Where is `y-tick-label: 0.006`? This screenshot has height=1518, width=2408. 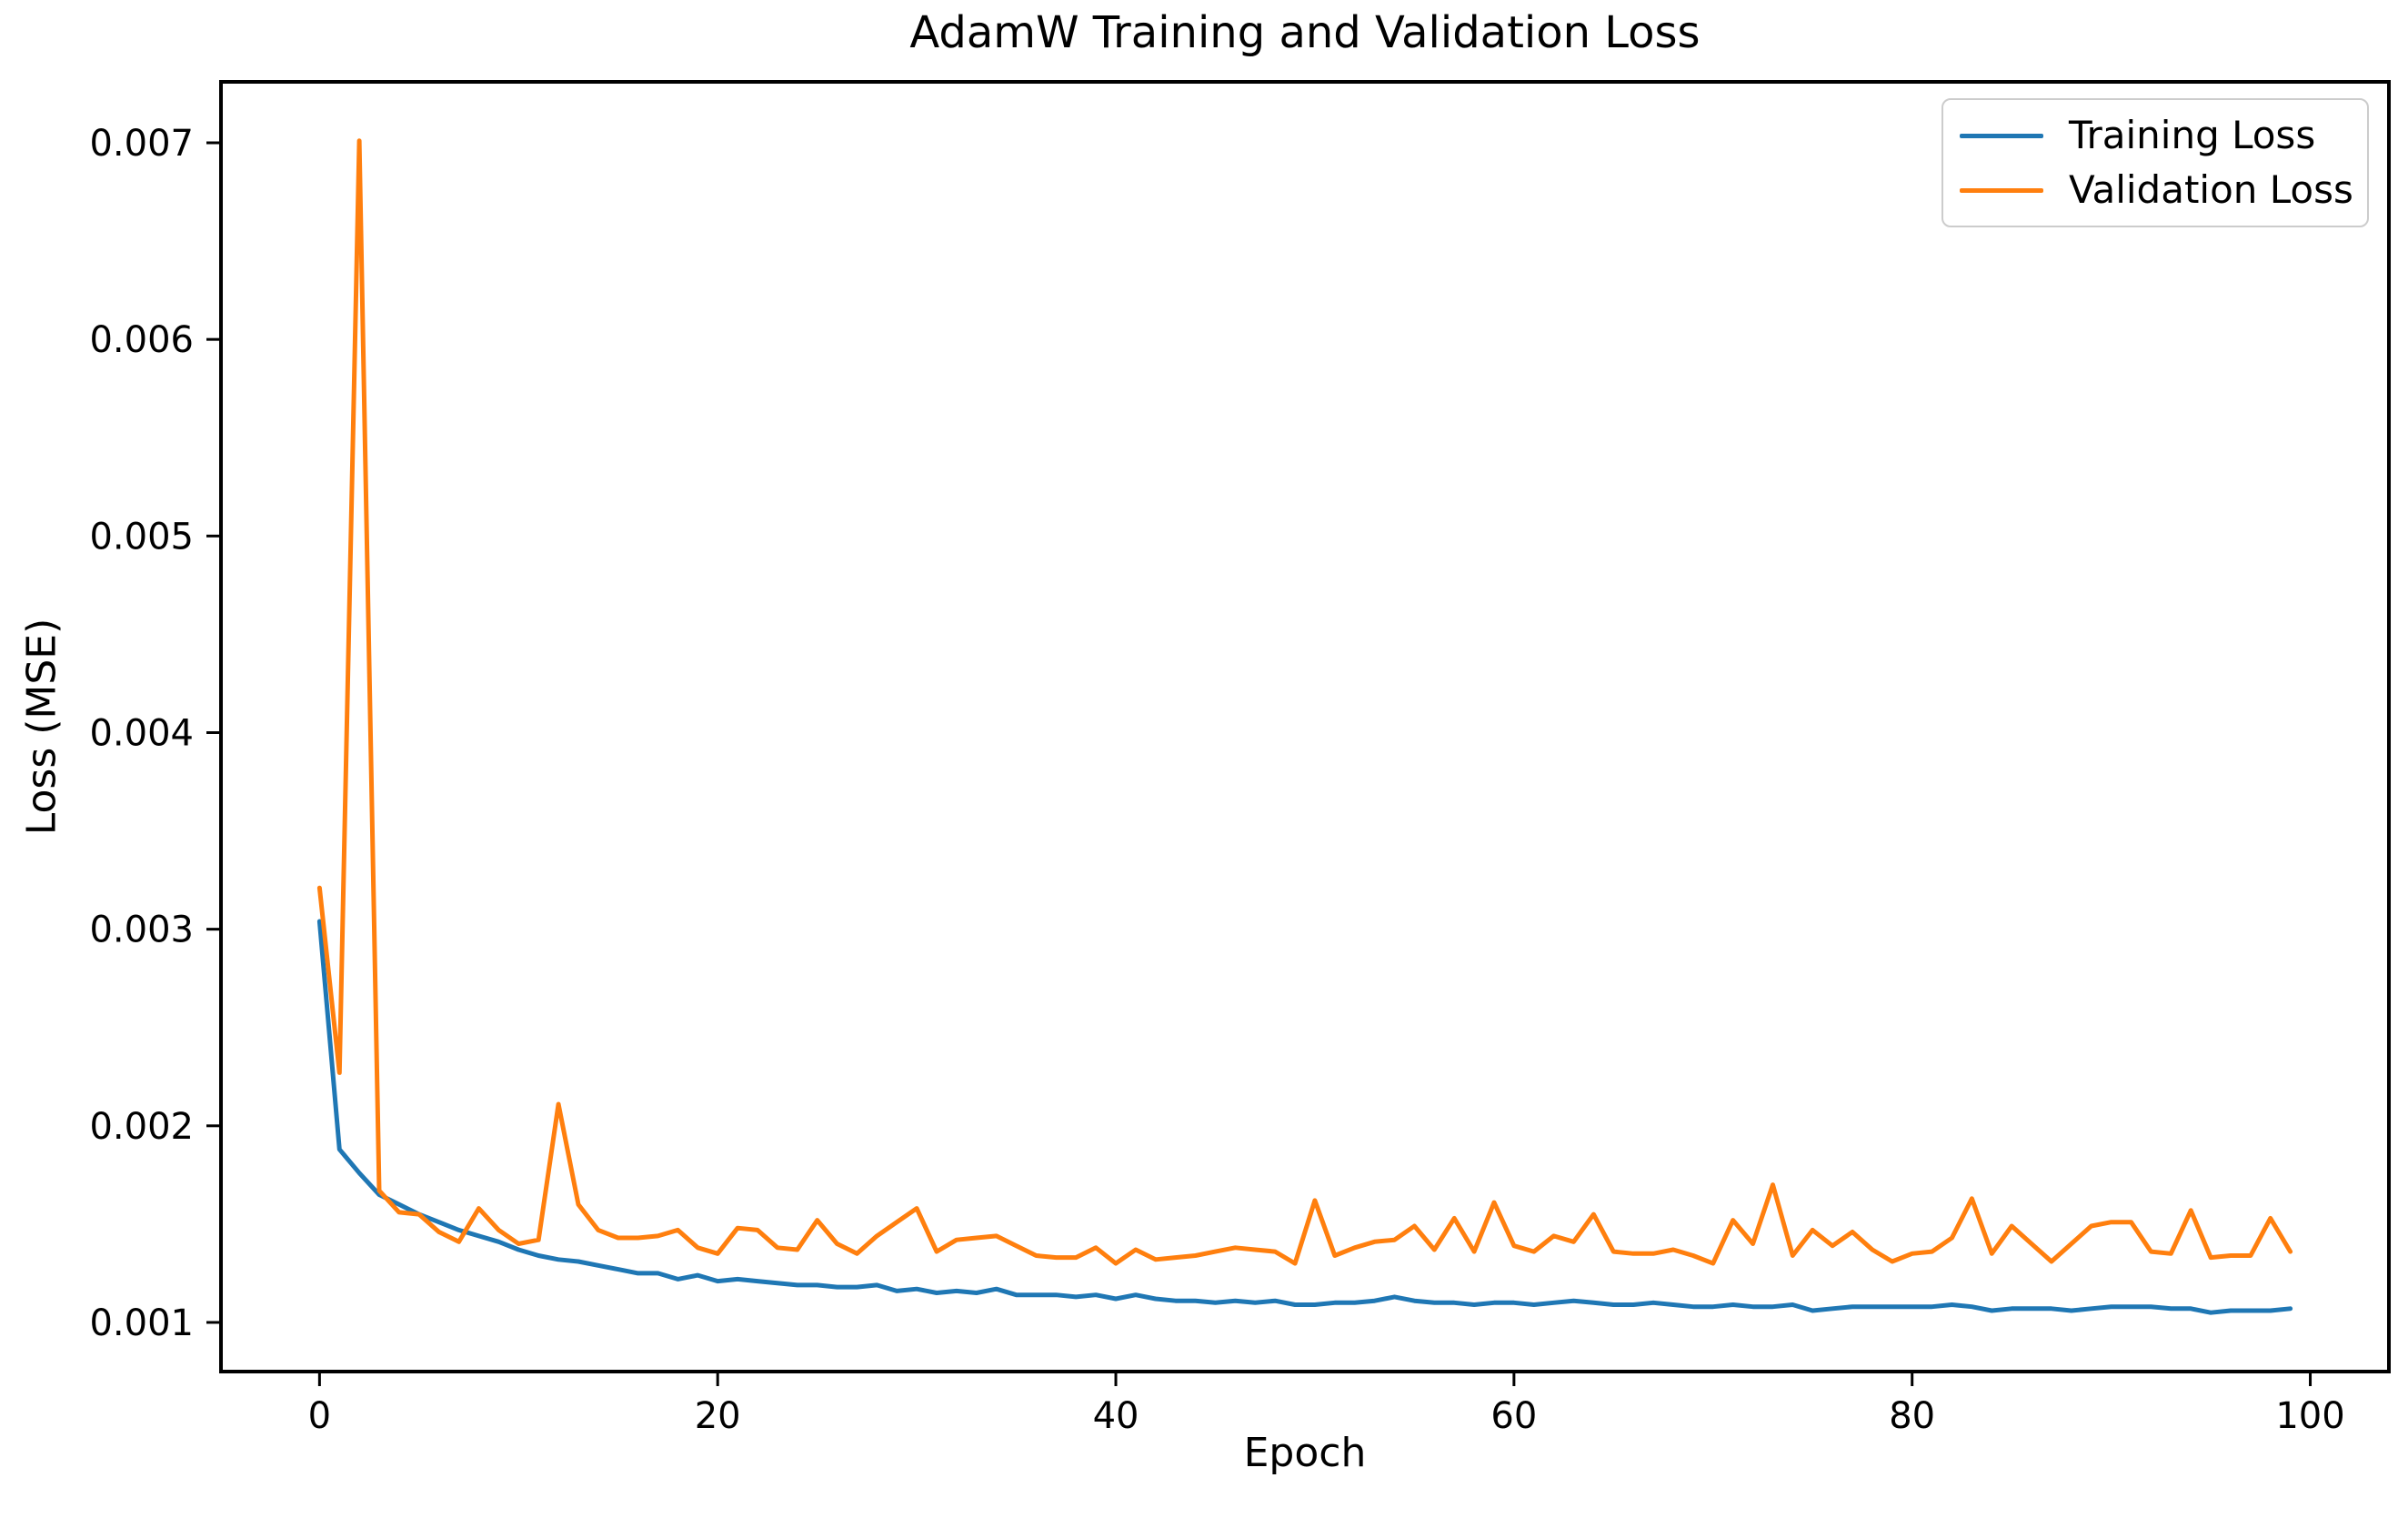 y-tick-label: 0.006 is located at coordinates (141, 340).